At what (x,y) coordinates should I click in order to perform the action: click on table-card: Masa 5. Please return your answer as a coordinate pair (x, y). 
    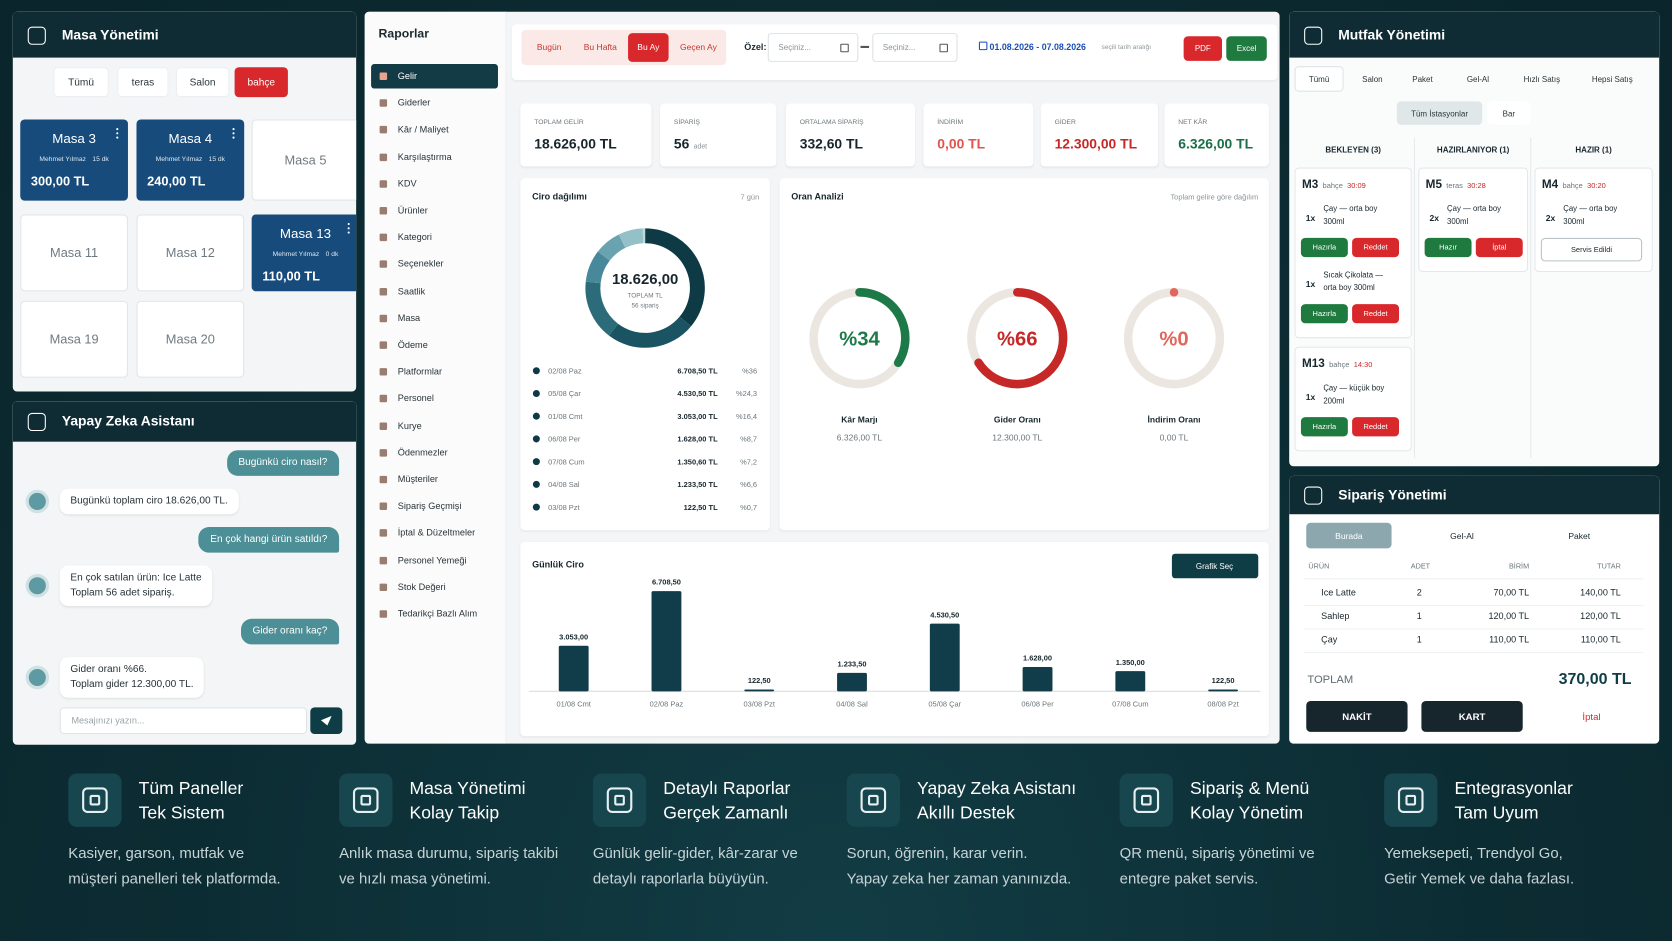
    Looking at the image, I should click on (304, 160).